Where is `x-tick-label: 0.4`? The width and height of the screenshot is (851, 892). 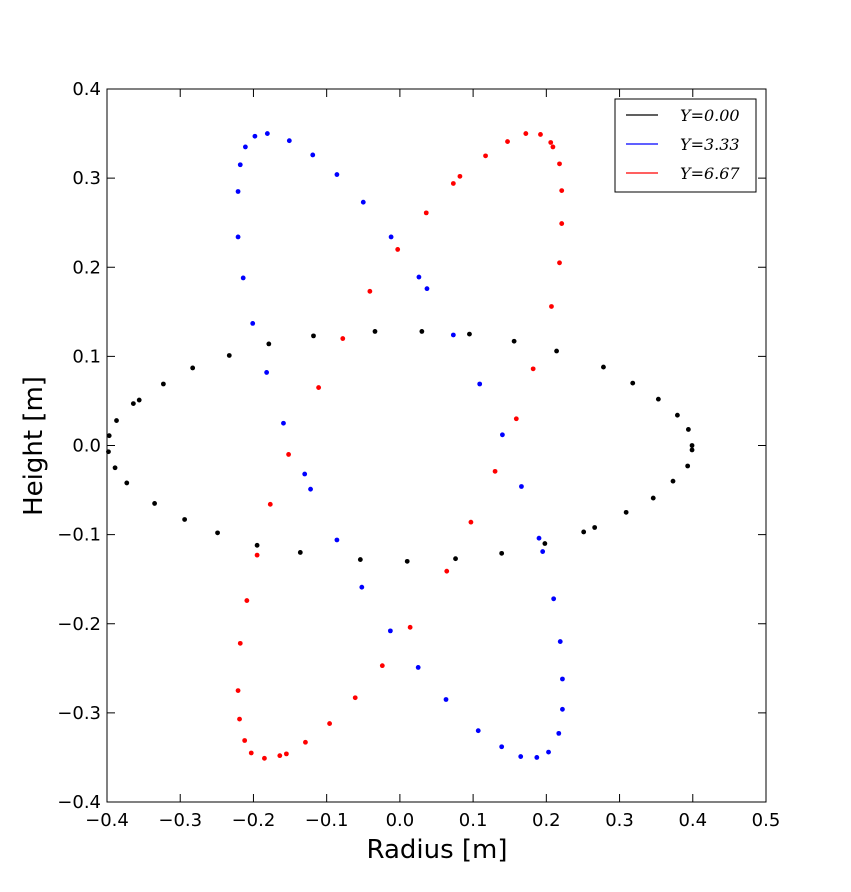 x-tick-label: 0.4 is located at coordinates (692, 820).